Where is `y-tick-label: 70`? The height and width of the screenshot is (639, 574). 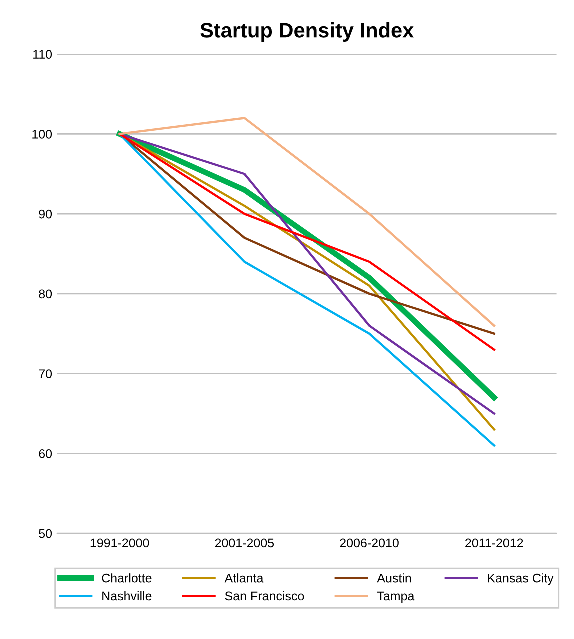
y-tick-label: 70 is located at coordinates (45, 374).